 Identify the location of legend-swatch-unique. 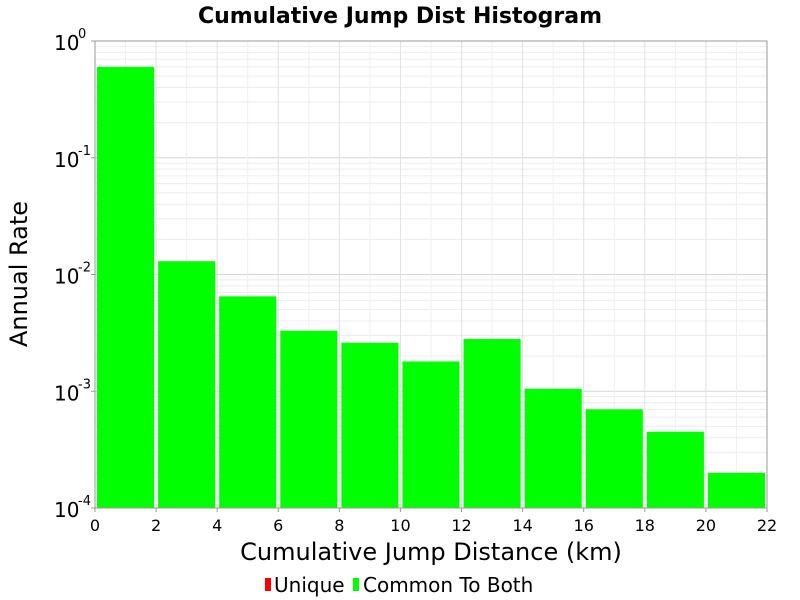
(268, 584).